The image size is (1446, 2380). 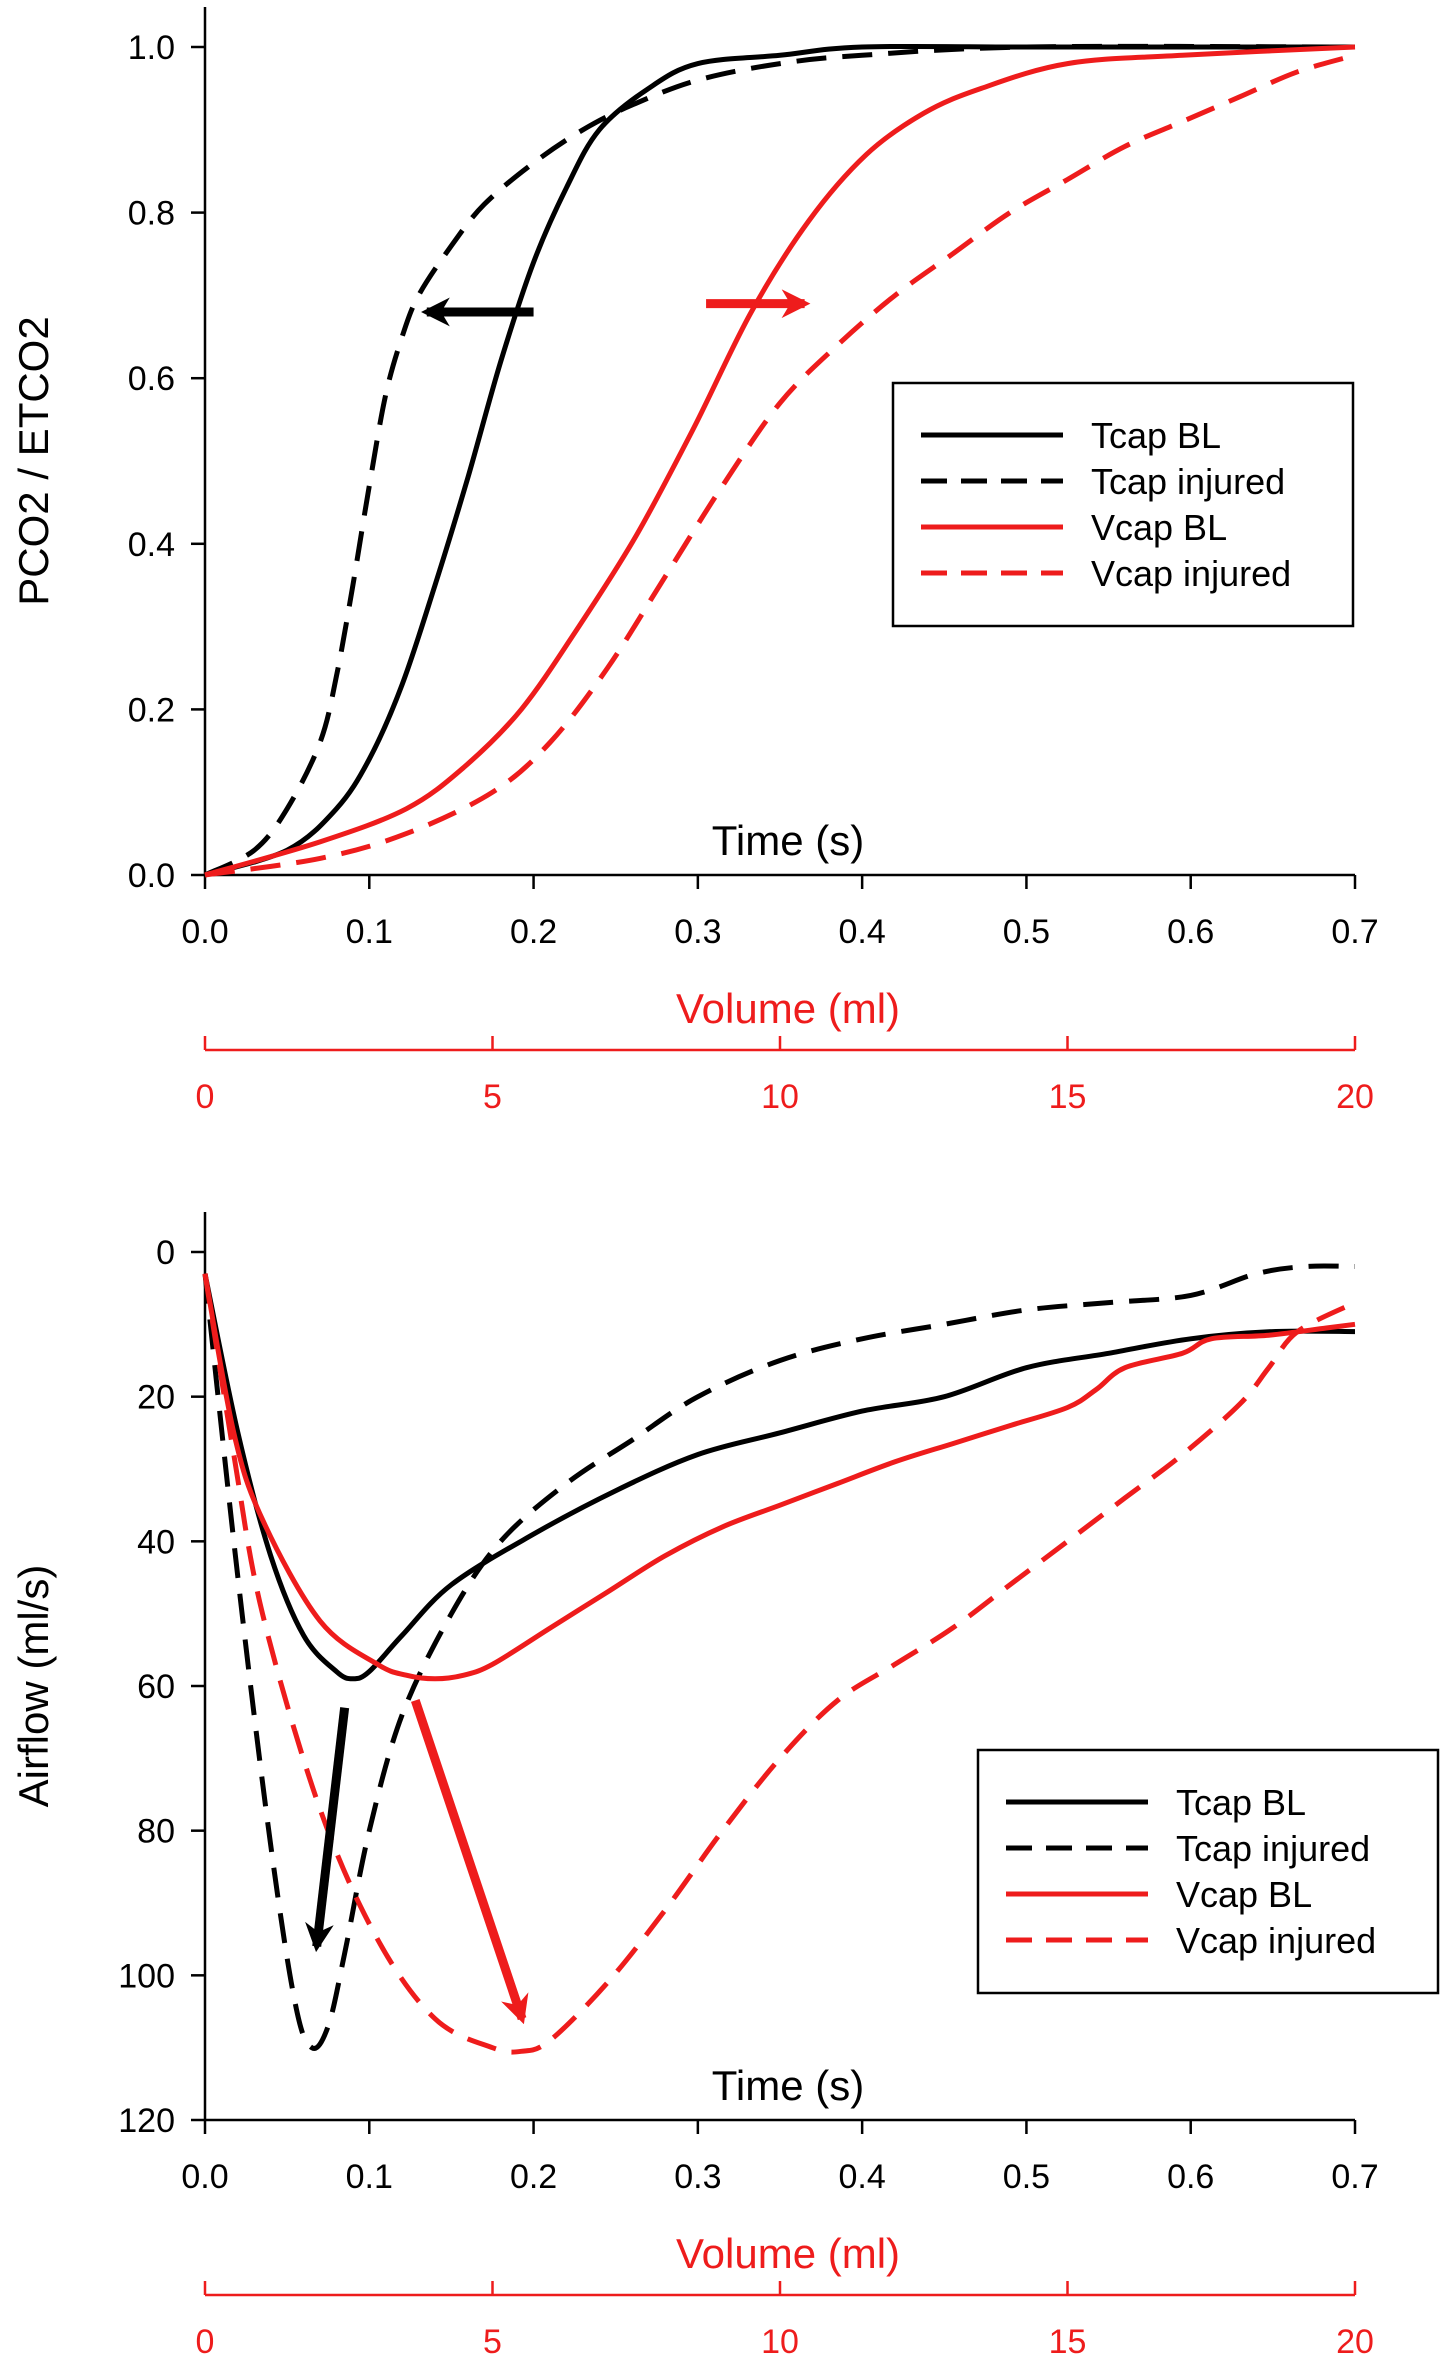 I want to click on y-tick-label: 120, so click(x=146, y=2121).